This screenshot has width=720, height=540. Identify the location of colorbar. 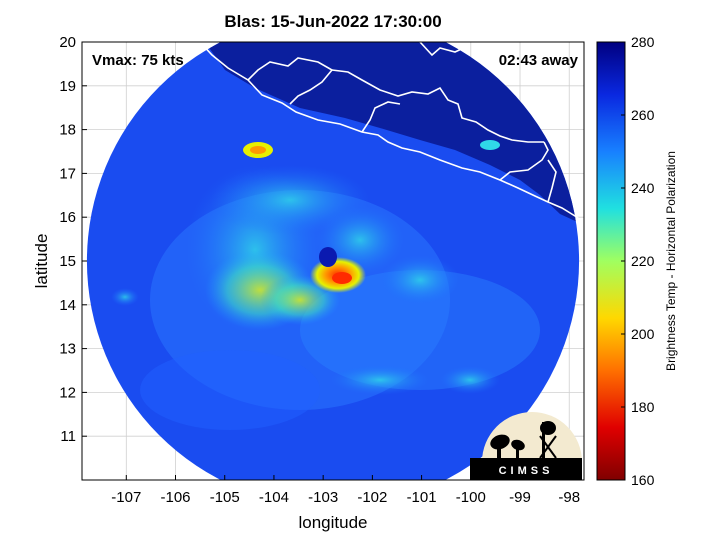
(611, 261).